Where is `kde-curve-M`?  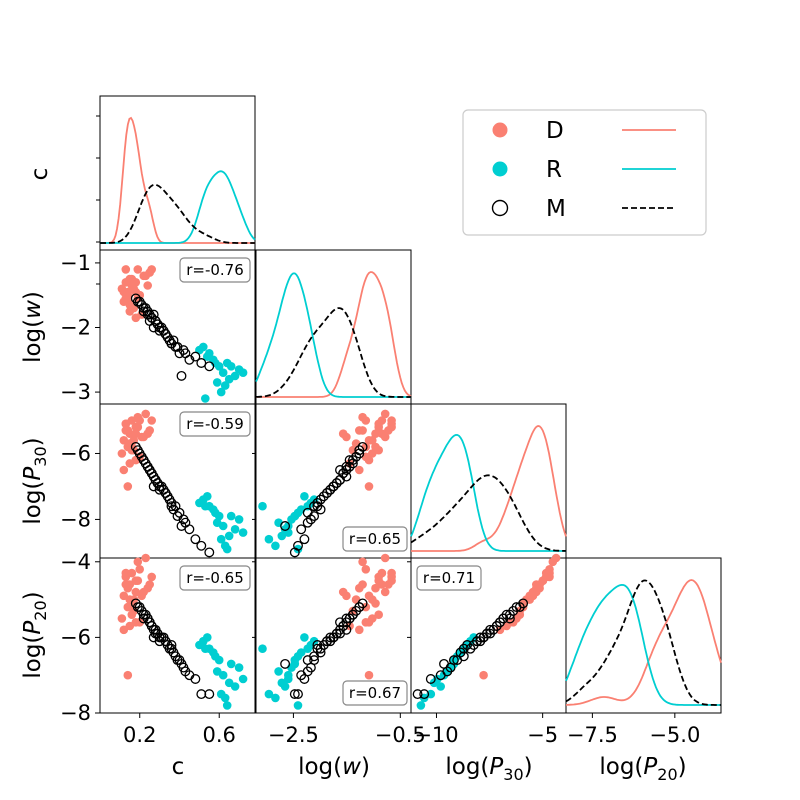 kde-curve-M is located at coordinates (643, 642).